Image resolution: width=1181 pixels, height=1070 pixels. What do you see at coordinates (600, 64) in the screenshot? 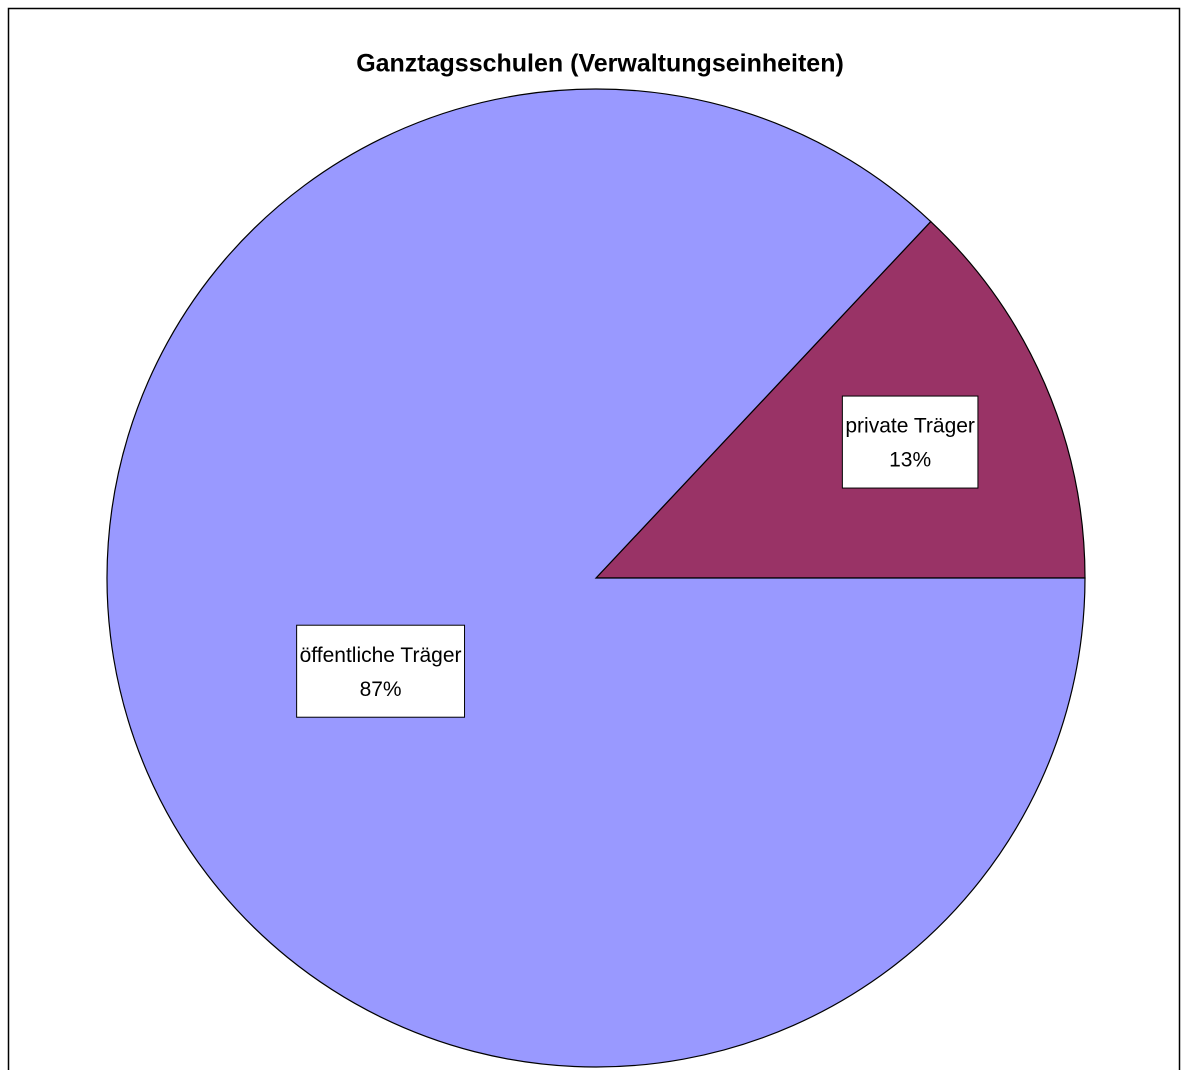
I see `chart-title: Ganztagsschulen (Verwaltungseinheiten)` at bounding box center [600, 64].